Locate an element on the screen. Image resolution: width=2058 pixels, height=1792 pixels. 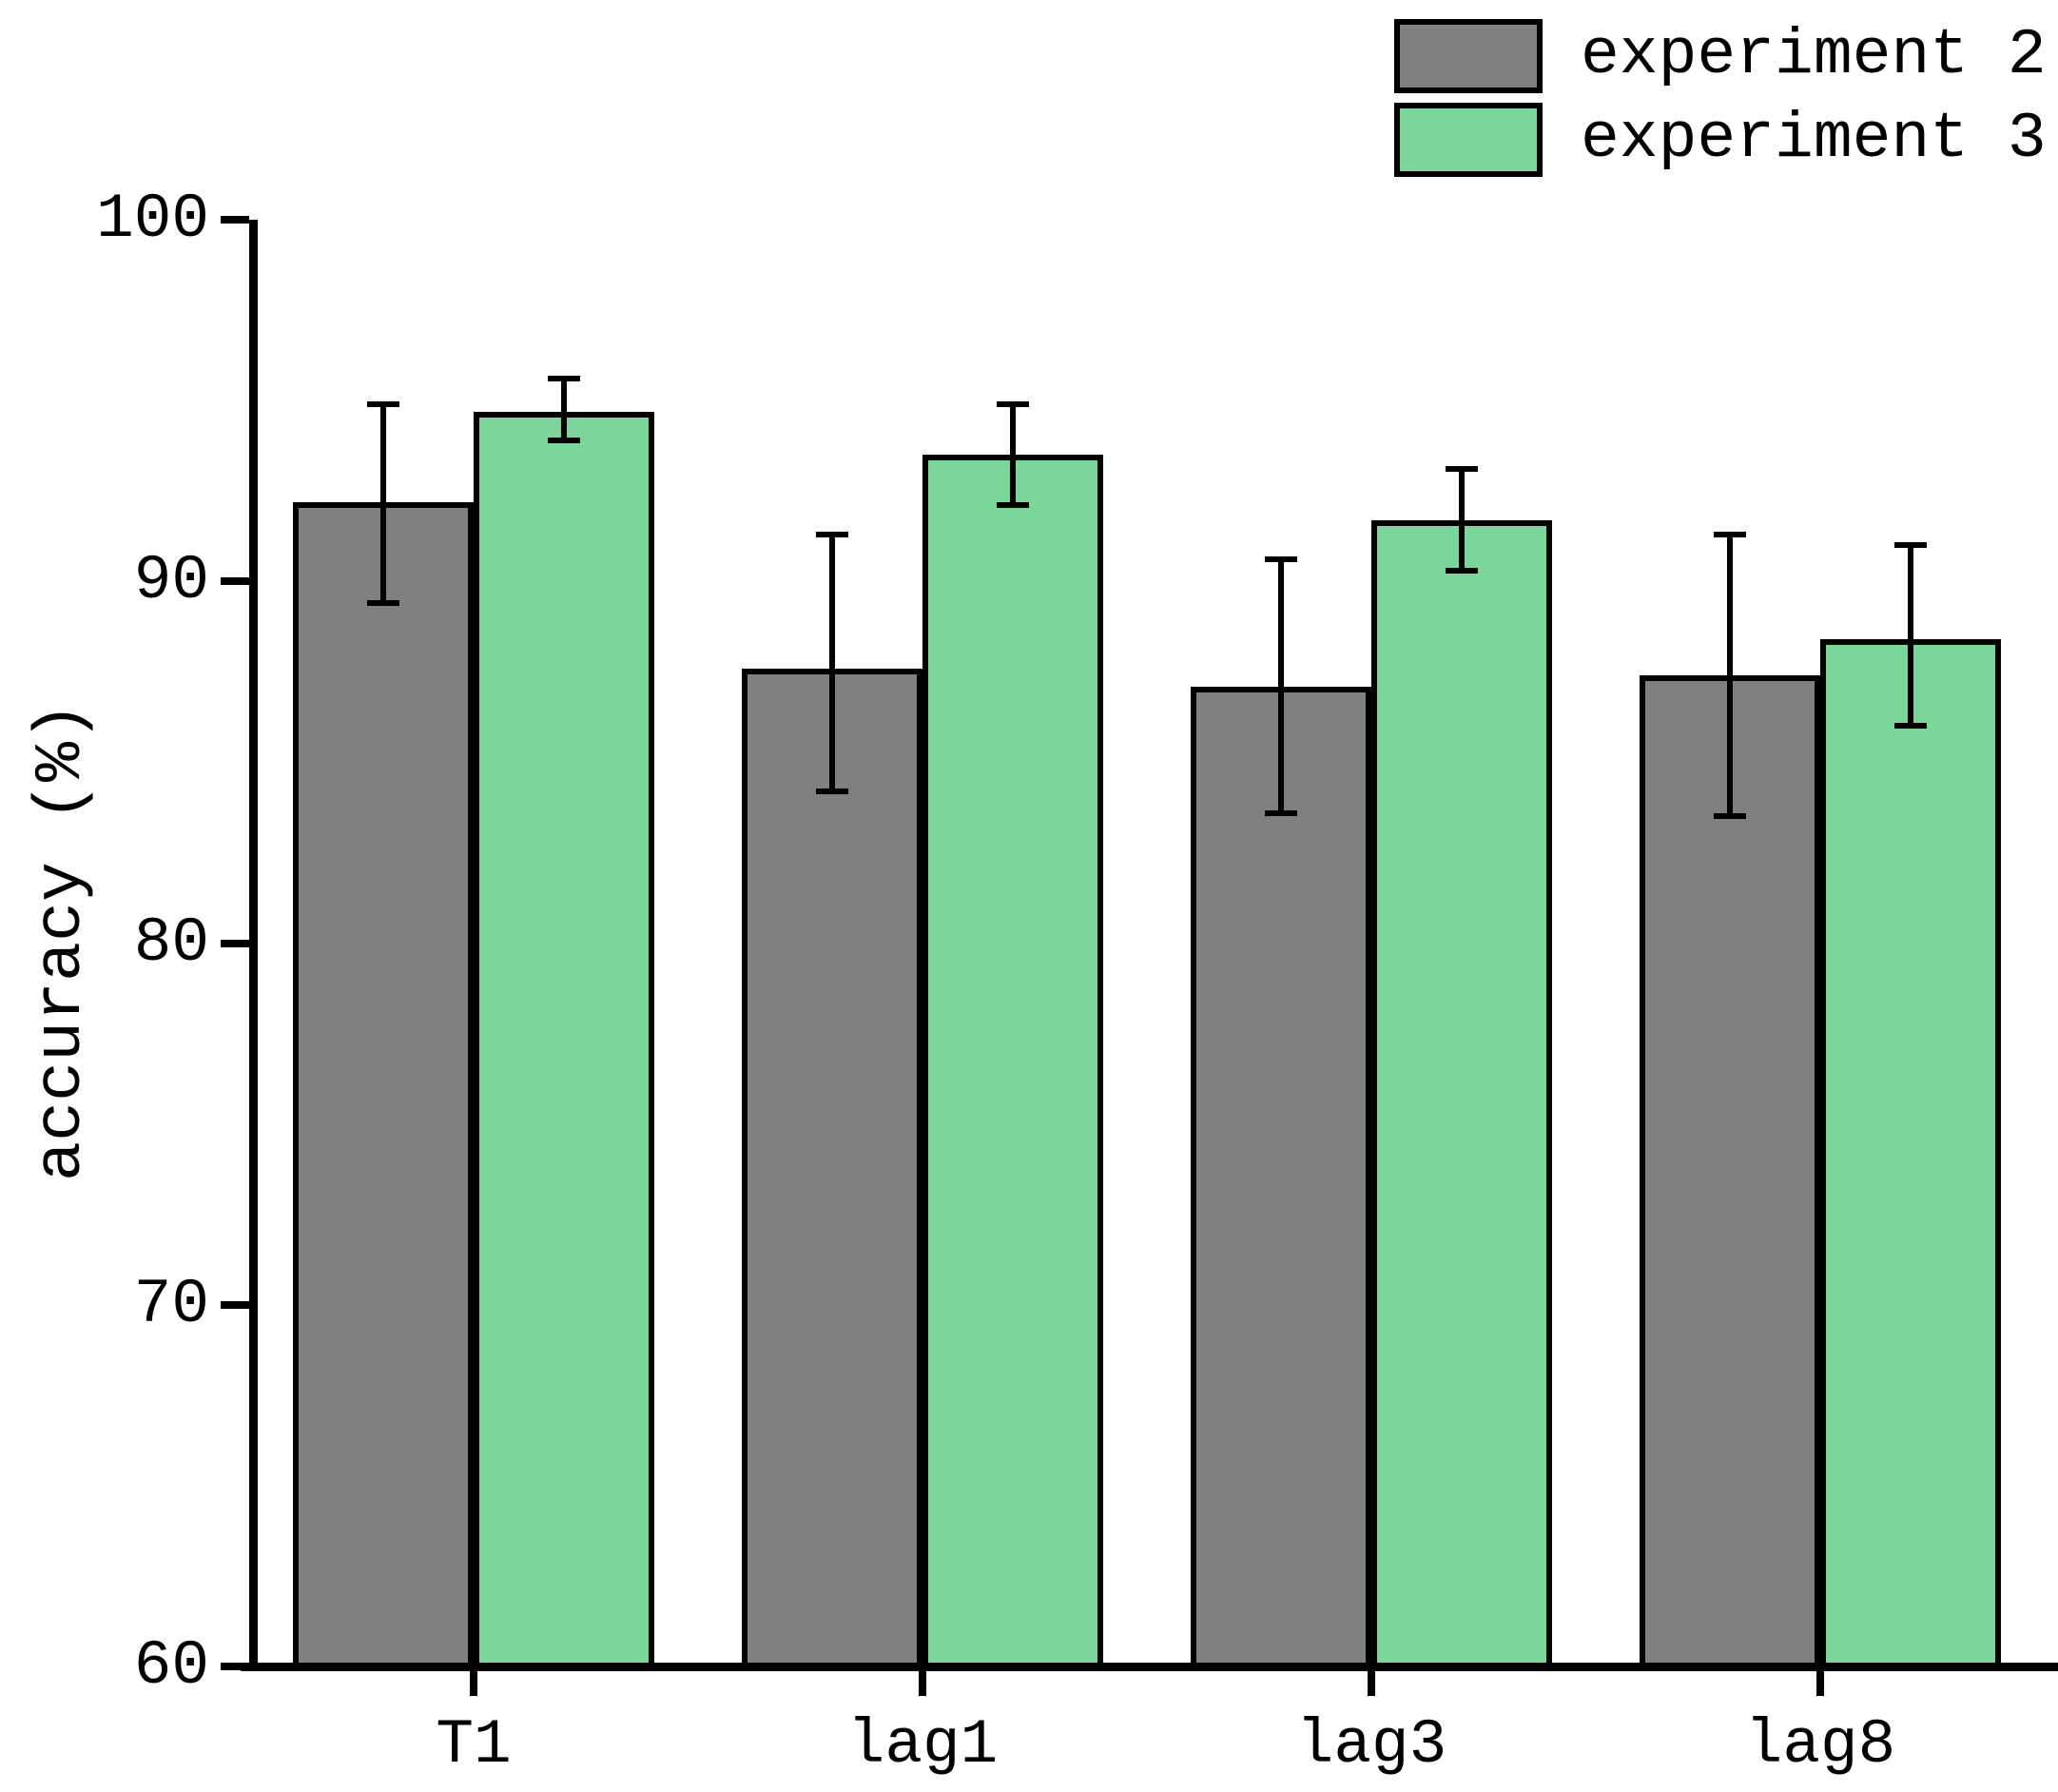
error-bar-experiment-3-lag1-cap-bottom is located at coordinates (1013, 505).